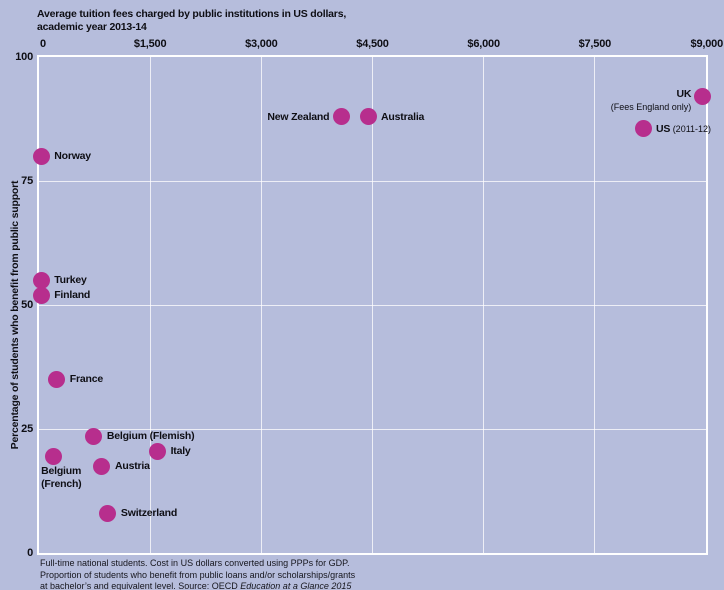 The image size is (724, 590). I want to click on y-tick-label: 100, so click(24, 57).